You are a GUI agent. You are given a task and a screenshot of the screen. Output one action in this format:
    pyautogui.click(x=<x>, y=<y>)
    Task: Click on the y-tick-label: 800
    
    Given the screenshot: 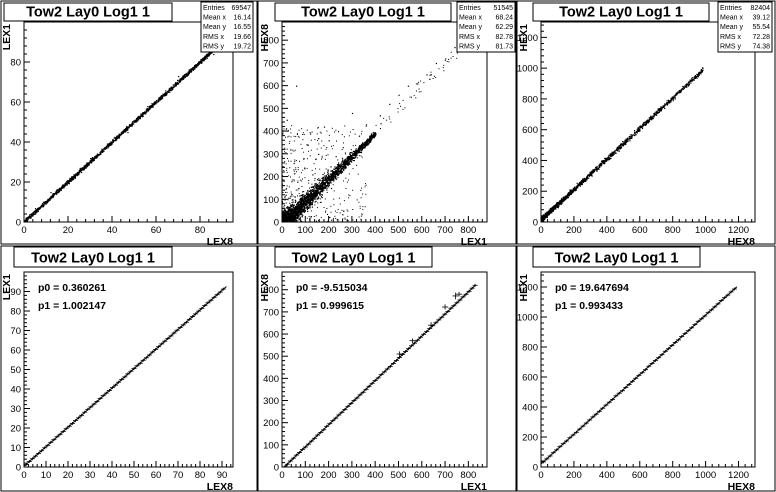 What is the action you would take?
    pyautogui.click(x=271, y=41)
    